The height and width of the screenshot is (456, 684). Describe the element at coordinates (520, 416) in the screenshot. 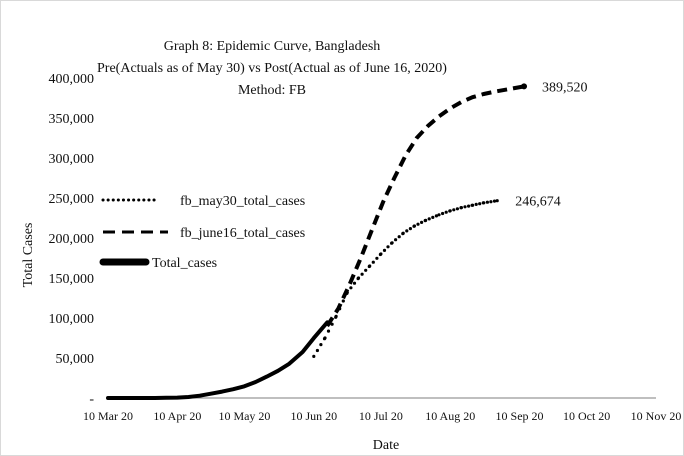

I see `x-tick-label-10-sep-20: 10 Sep 20` at that location.